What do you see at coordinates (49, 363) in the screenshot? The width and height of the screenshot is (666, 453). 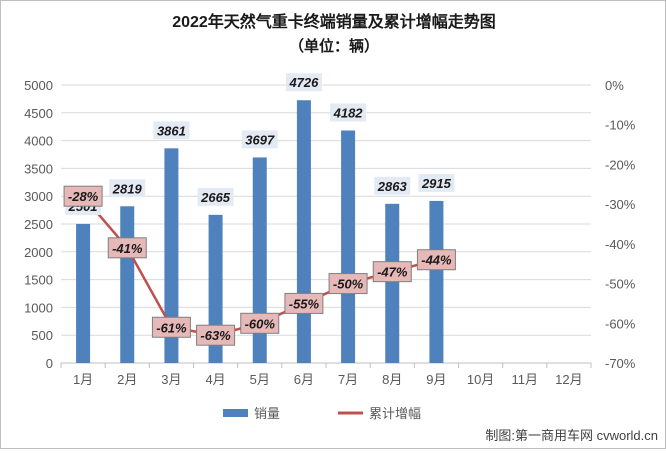 I see `left-tick-label: 0` at bounding box center [49, 363].